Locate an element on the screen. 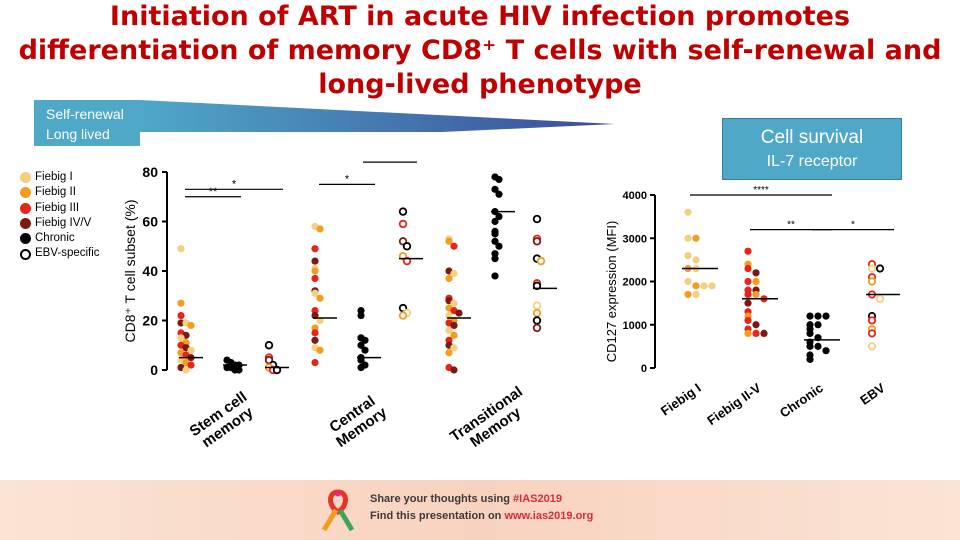  y-tick-label: 4000 is located at coordinates (635, 196).